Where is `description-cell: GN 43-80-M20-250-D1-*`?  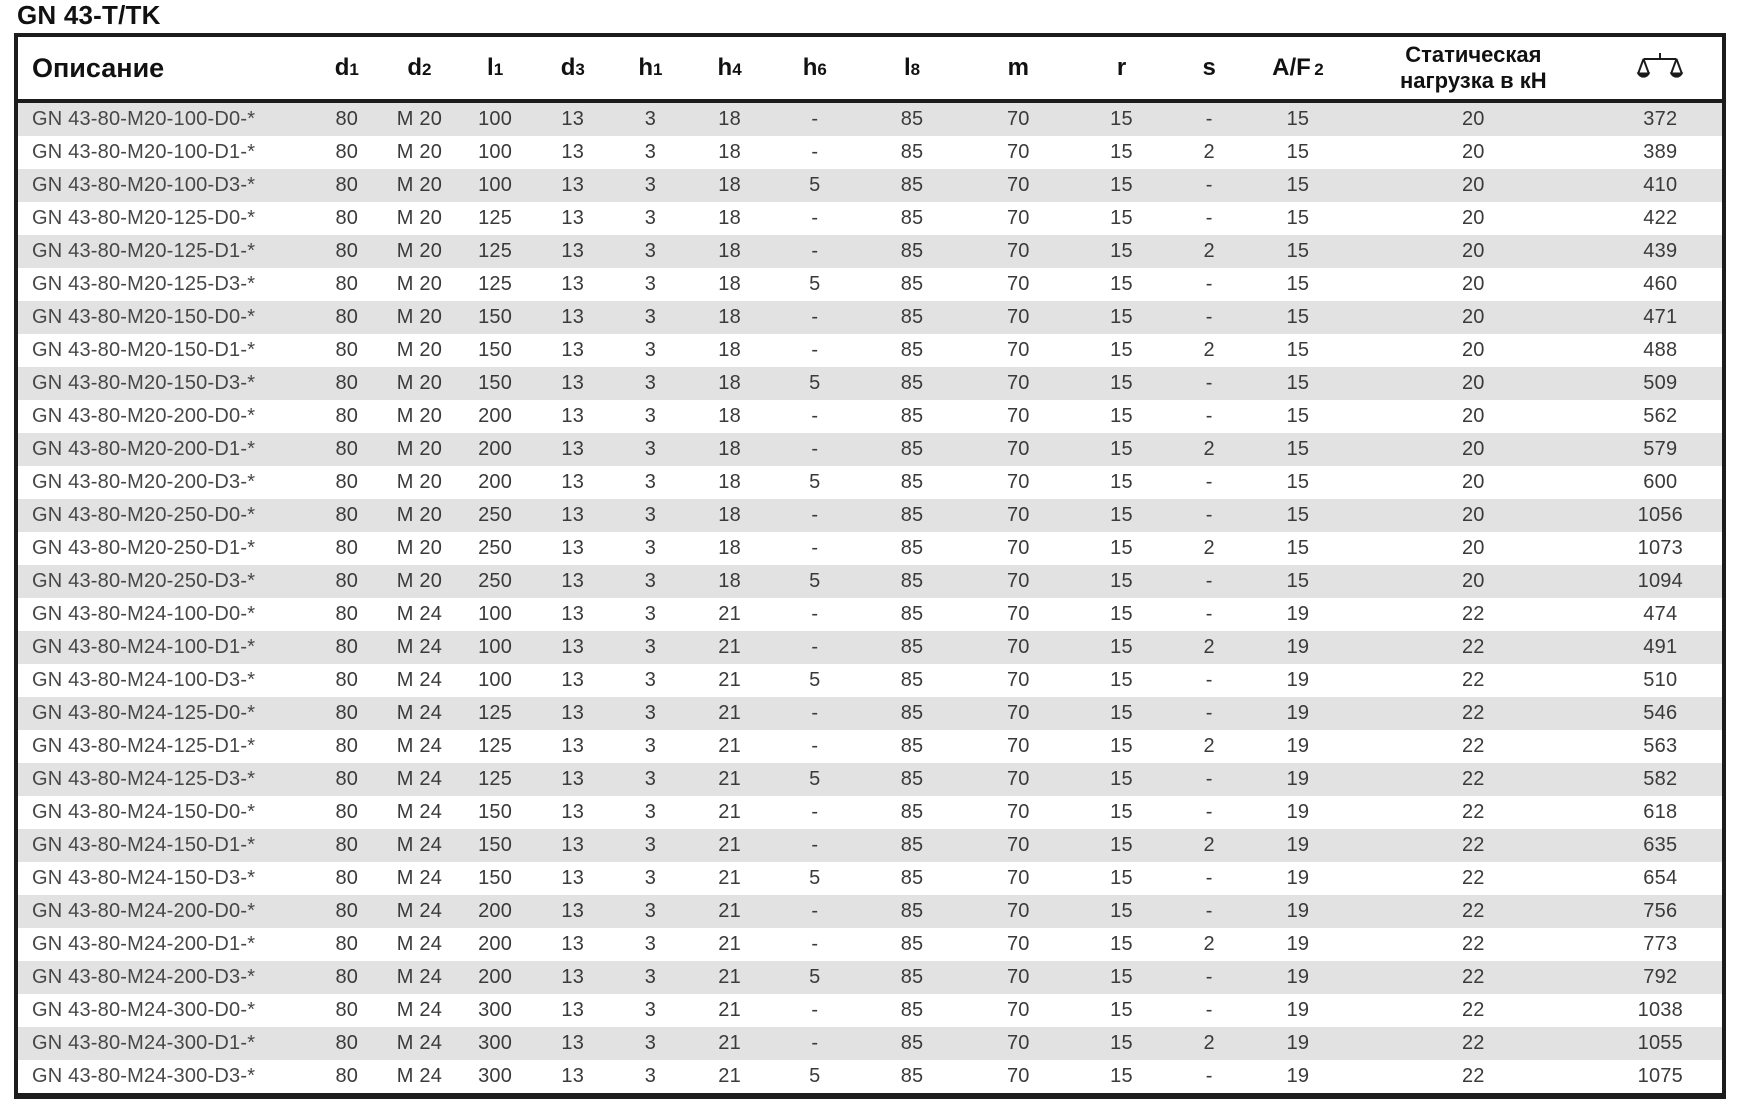
description-cell: GN 43-80-M20-250-D1-* is located at coordinates (144, 548).